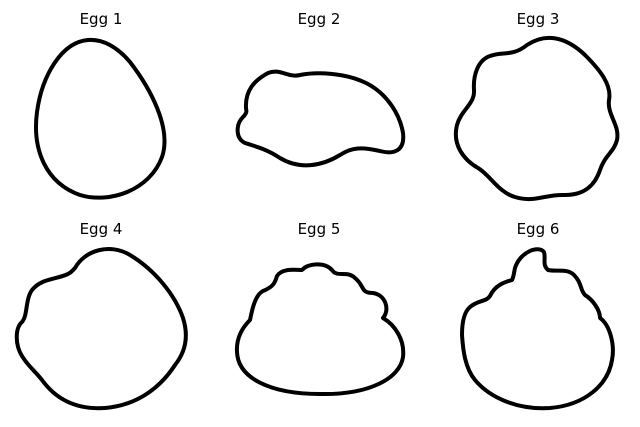 This screenshot has height=427, width=640. I want to click on egg-5-outline, so click(320, 329).